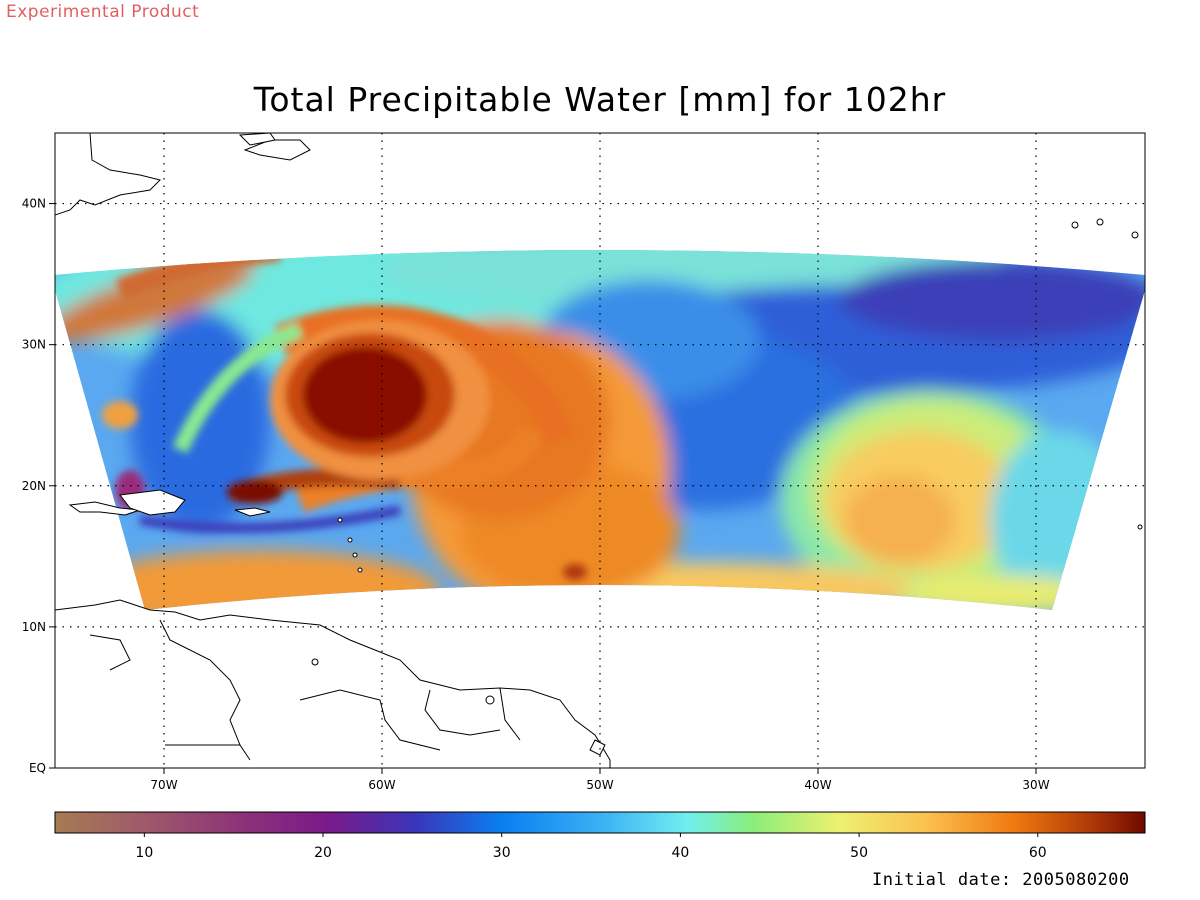 Image resolution: width=1200 pixels, height=900 pixels. I want to click on latitude-axis: EQ 10N 20N 30N 40N, so click(38, 486).